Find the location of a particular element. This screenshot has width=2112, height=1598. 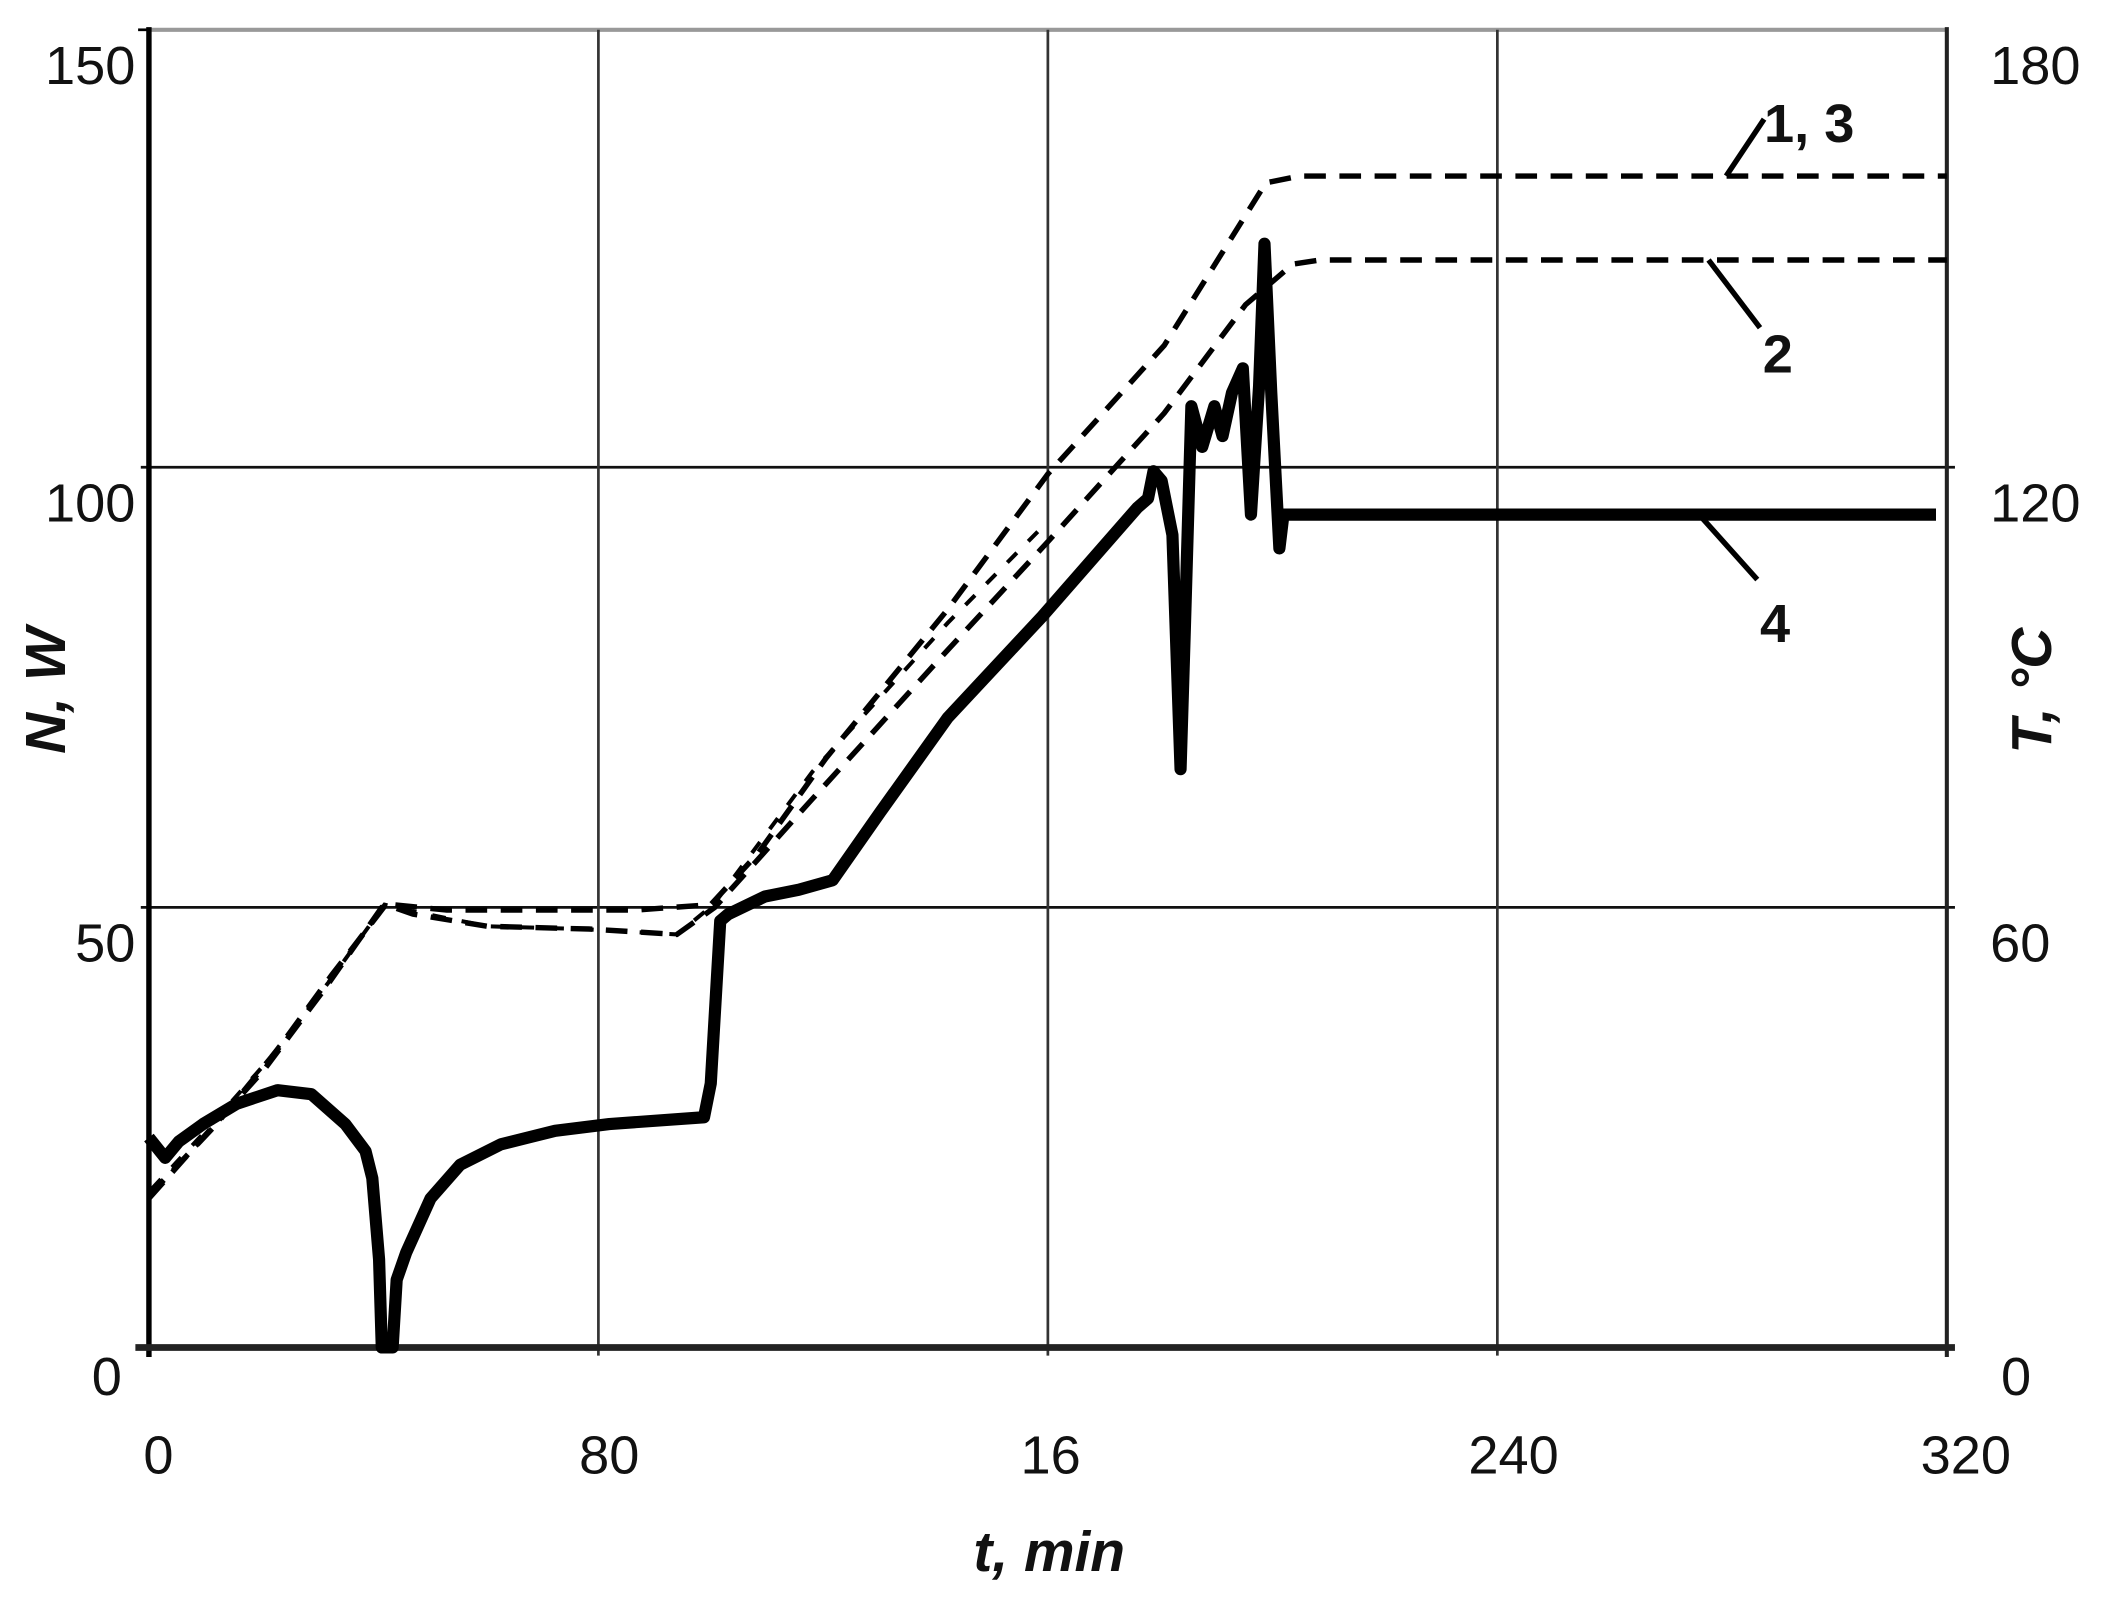

series-1-3-label: 1, 3 is located at coordinates (1809, 124).